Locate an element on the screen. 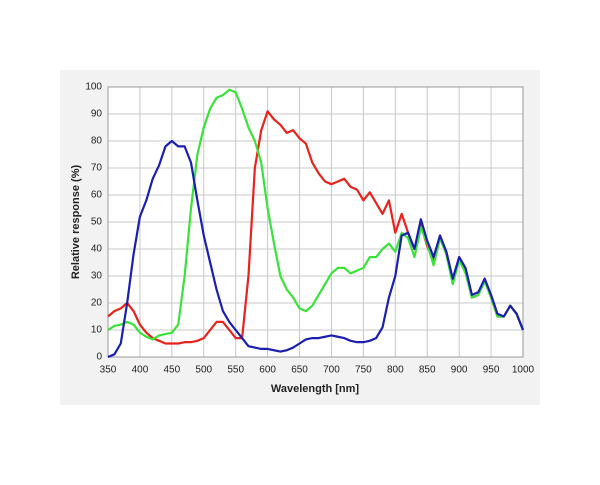 The height and width of the screenshot is (485, 600). x-tick-label: 550 is located at coordinates (235, 370).